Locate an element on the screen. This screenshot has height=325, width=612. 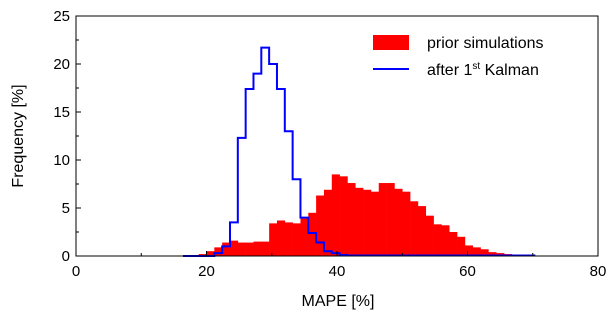
legend-label-prior-simulations: prior simulations is located at coordinates (485, 43).